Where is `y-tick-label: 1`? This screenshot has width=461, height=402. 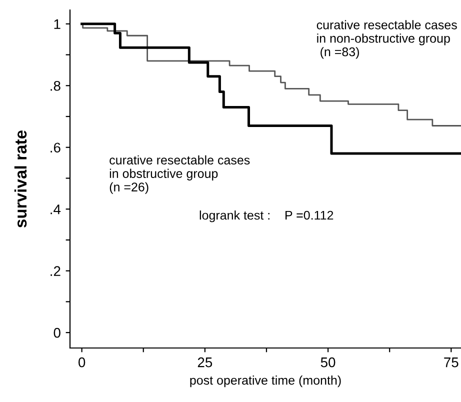 y-tick-label: 1 is located at coordinates (57, 24).